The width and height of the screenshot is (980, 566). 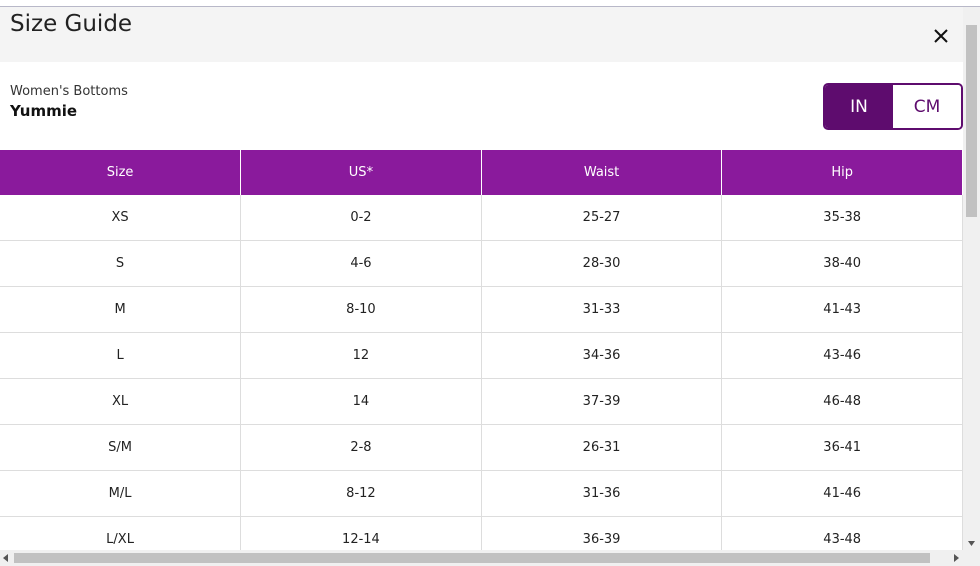 I want to click on table-cell: 25-27, so click(x=602, y=218).